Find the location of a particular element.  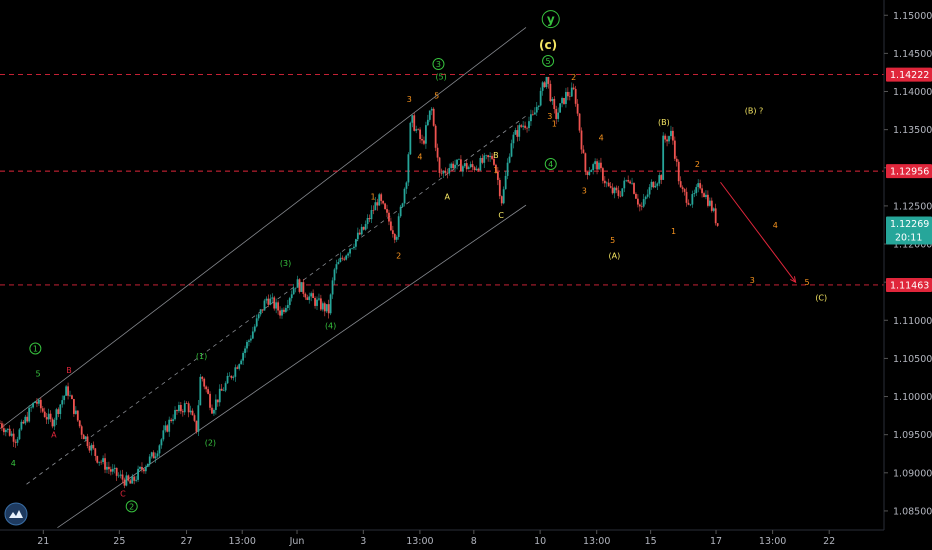

wave-label: (c) is located at coordinates (548, 45).